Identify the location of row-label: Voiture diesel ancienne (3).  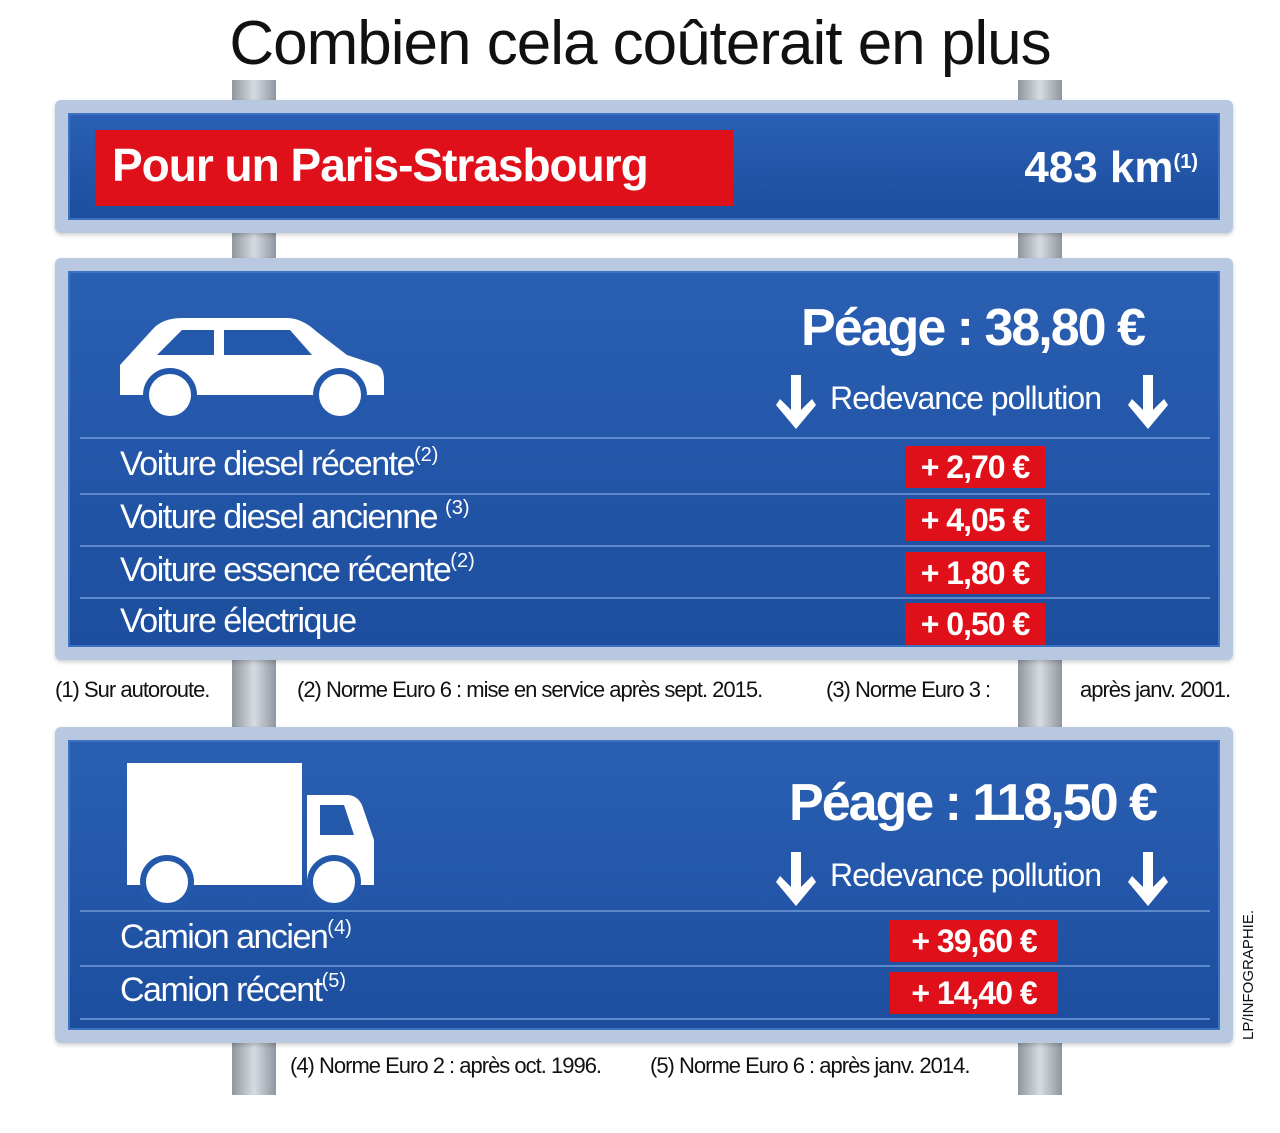
(295, 517).